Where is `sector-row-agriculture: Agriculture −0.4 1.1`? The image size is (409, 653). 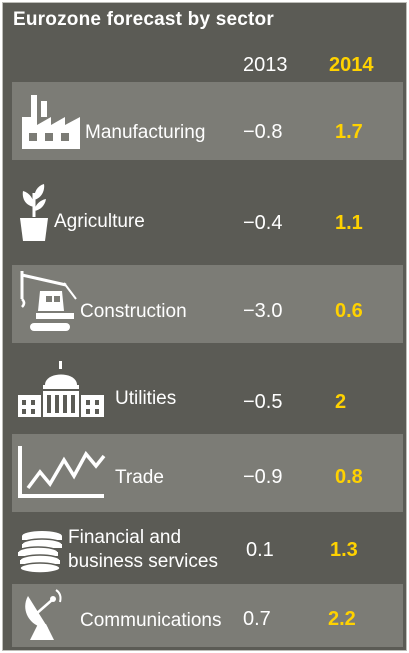
sector-row-agriculture: Agriculture −0.4 1.1 is located at coordinates (207, 213).